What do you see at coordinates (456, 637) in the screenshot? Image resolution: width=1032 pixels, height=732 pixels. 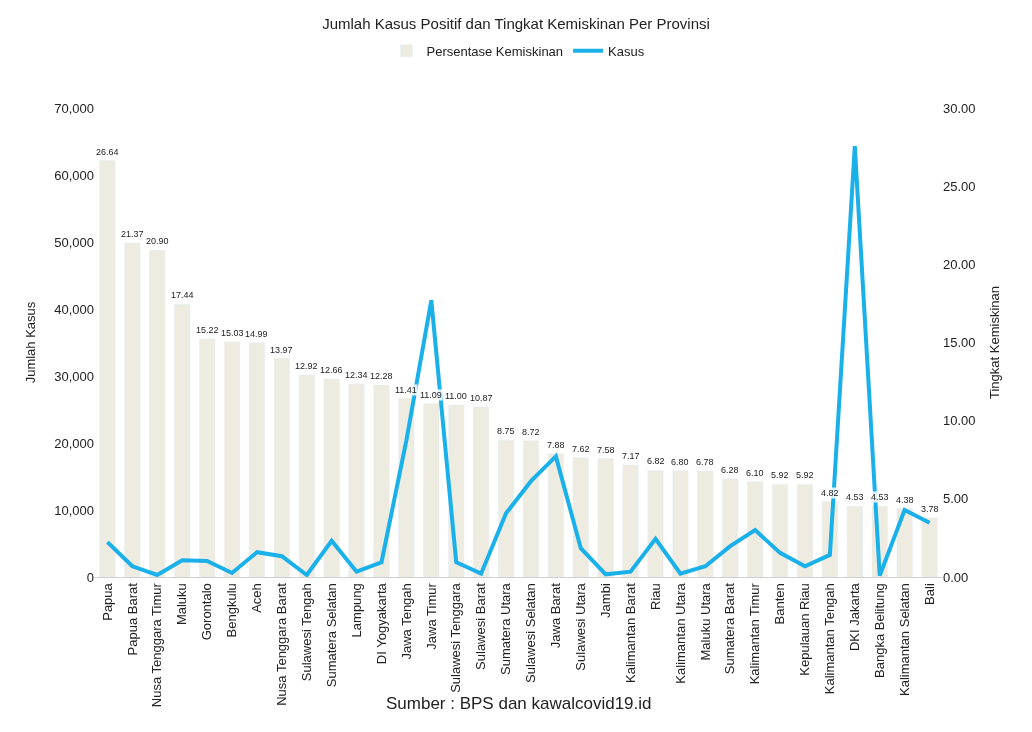 I see `x-tick-label: Sulawesi Tenggara` at bounding box center [456, 637].